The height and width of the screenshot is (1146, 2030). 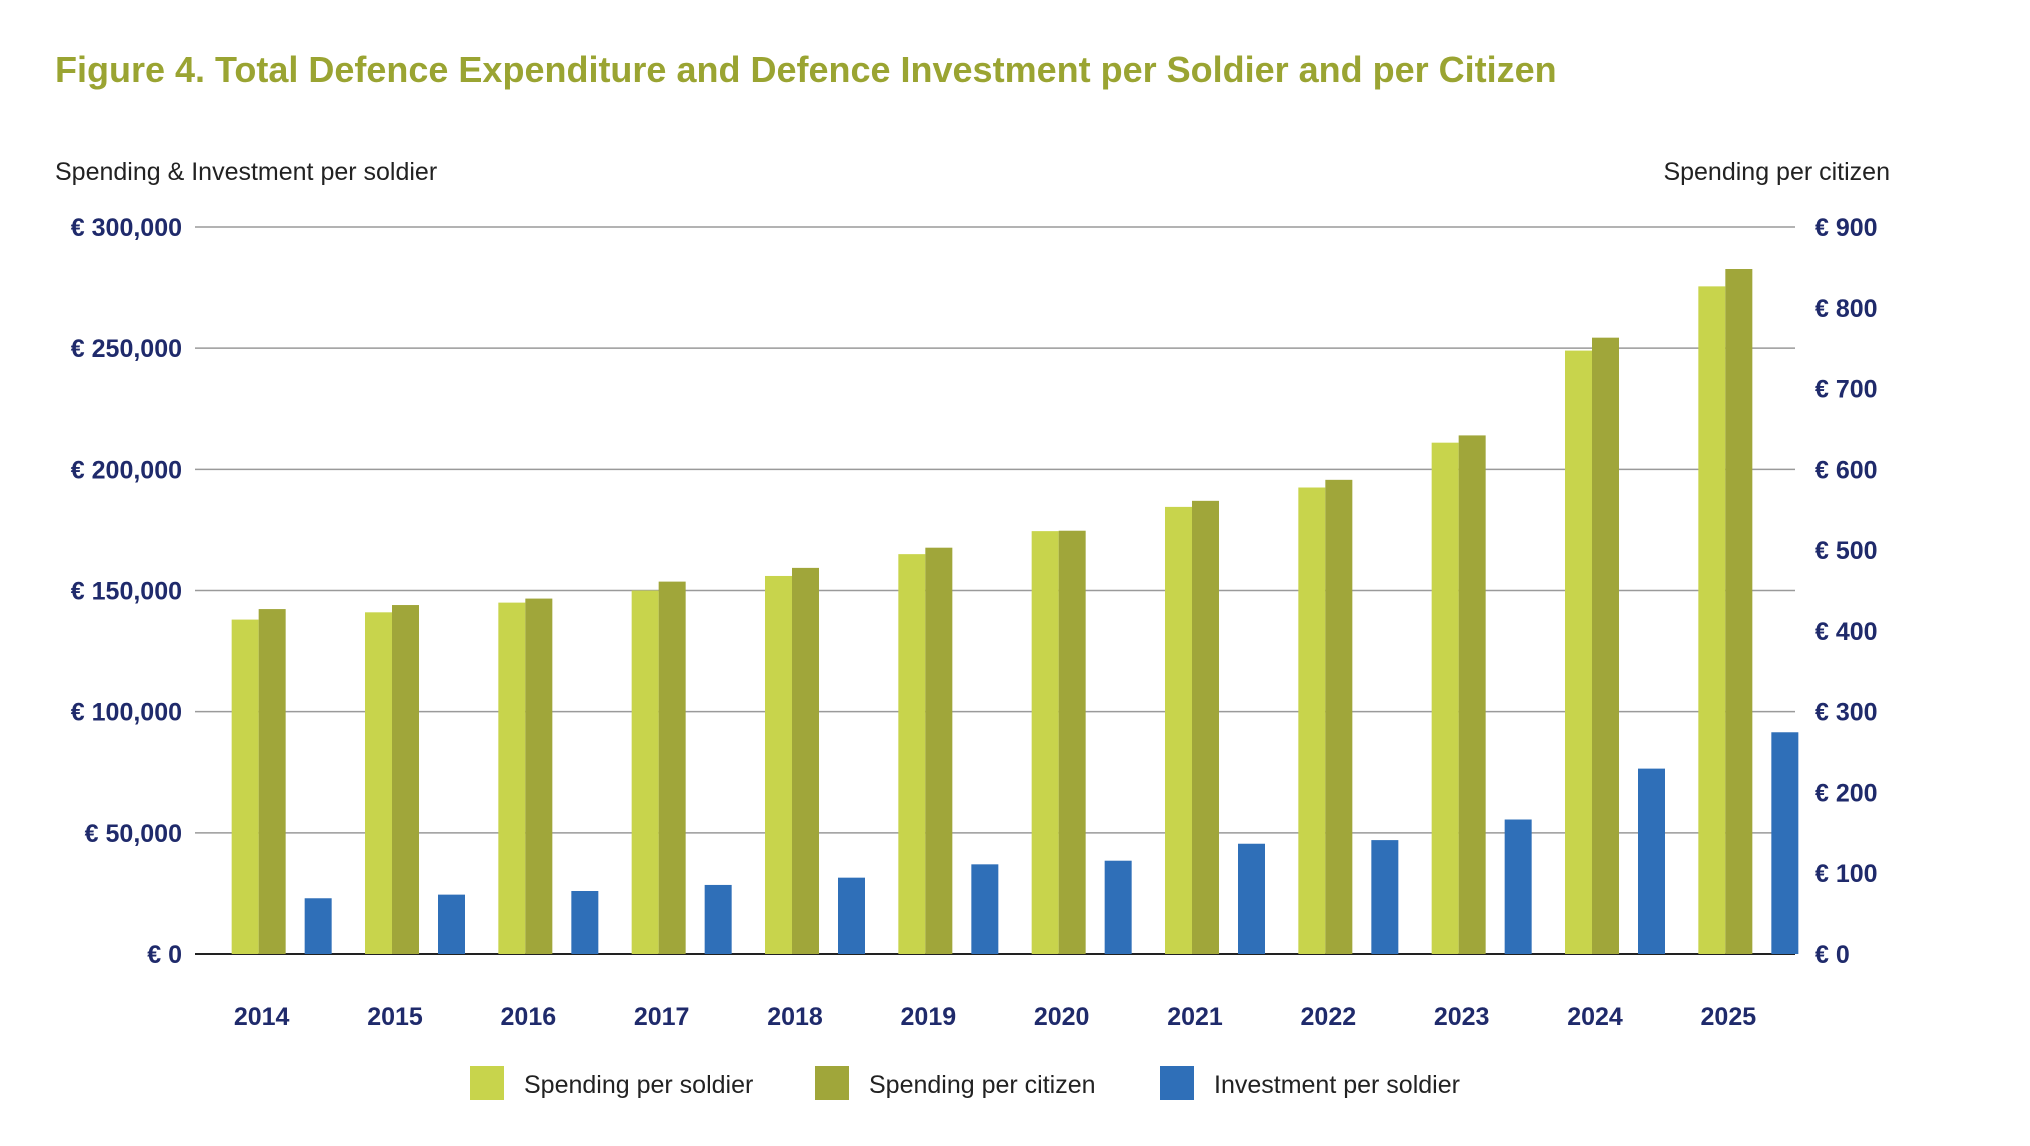 What do you see at coordinates (1846, 390) in the screenshot?
I see `right-axis-tick-label: € 700` at bounding box center [1846, 390].